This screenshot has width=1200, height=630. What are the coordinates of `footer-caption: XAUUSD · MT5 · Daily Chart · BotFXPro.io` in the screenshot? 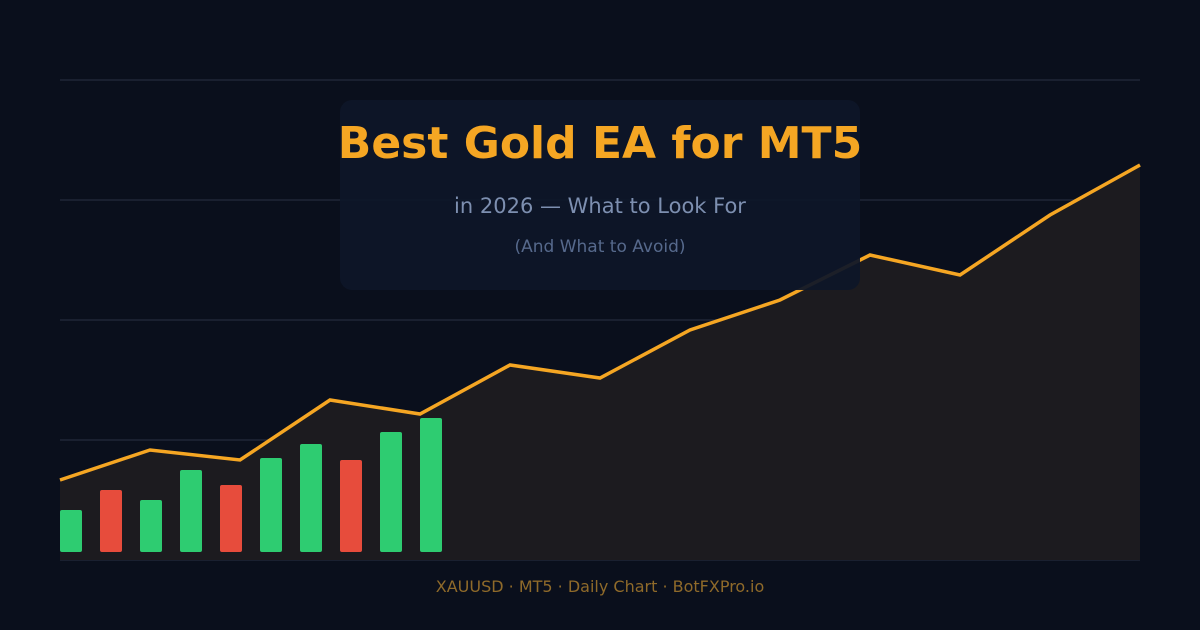 It's located at (600, 586).